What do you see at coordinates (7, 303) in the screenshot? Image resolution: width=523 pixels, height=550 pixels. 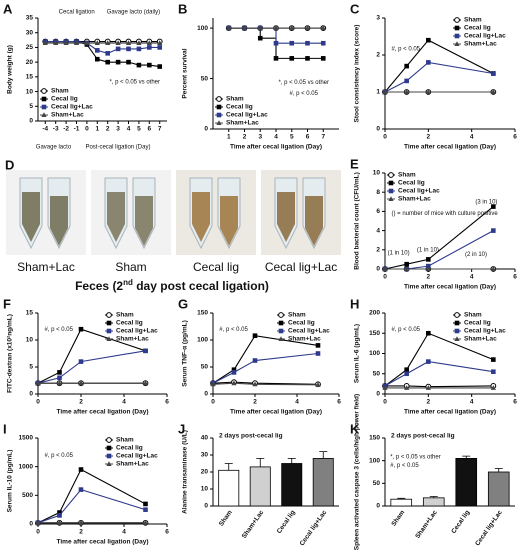 I see `panel-letter: F` at bounding box center [7, 303].